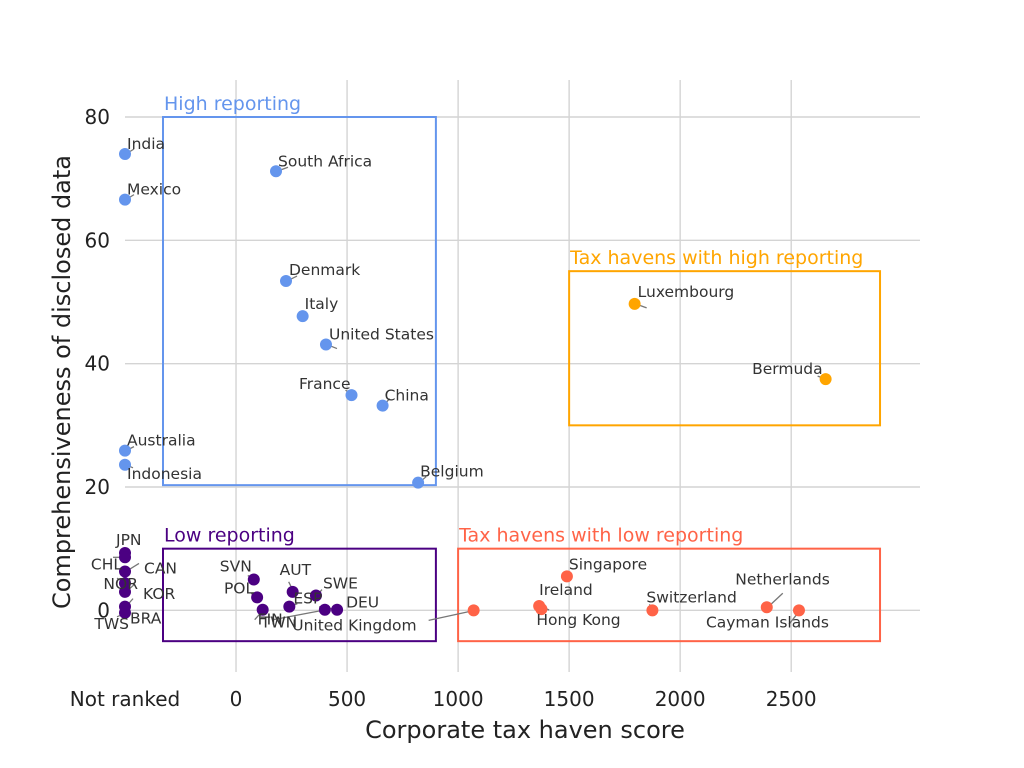 This screenshot has width=1024, height=768. I want to click on label-fin: FIN, so click(270, 620).